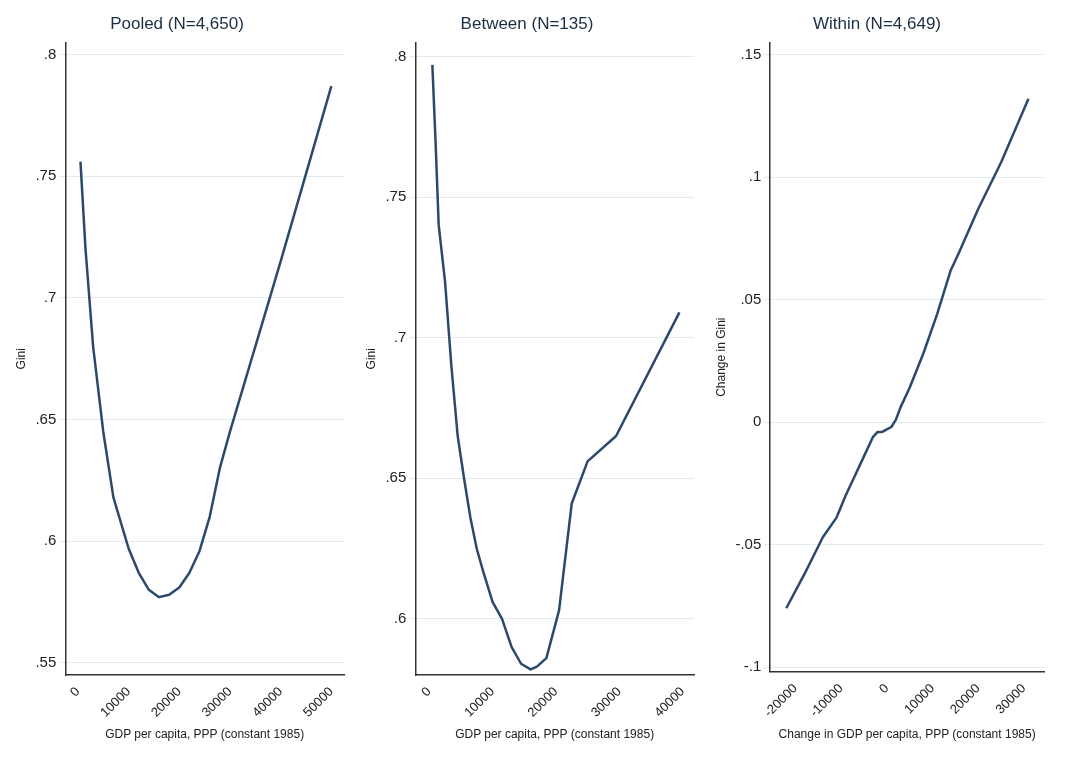  What do you see at coordinates (177, 23) in the screenshot?
I see `chart-title: Pooled (N=4,650)` at bounding box center [177, 23].